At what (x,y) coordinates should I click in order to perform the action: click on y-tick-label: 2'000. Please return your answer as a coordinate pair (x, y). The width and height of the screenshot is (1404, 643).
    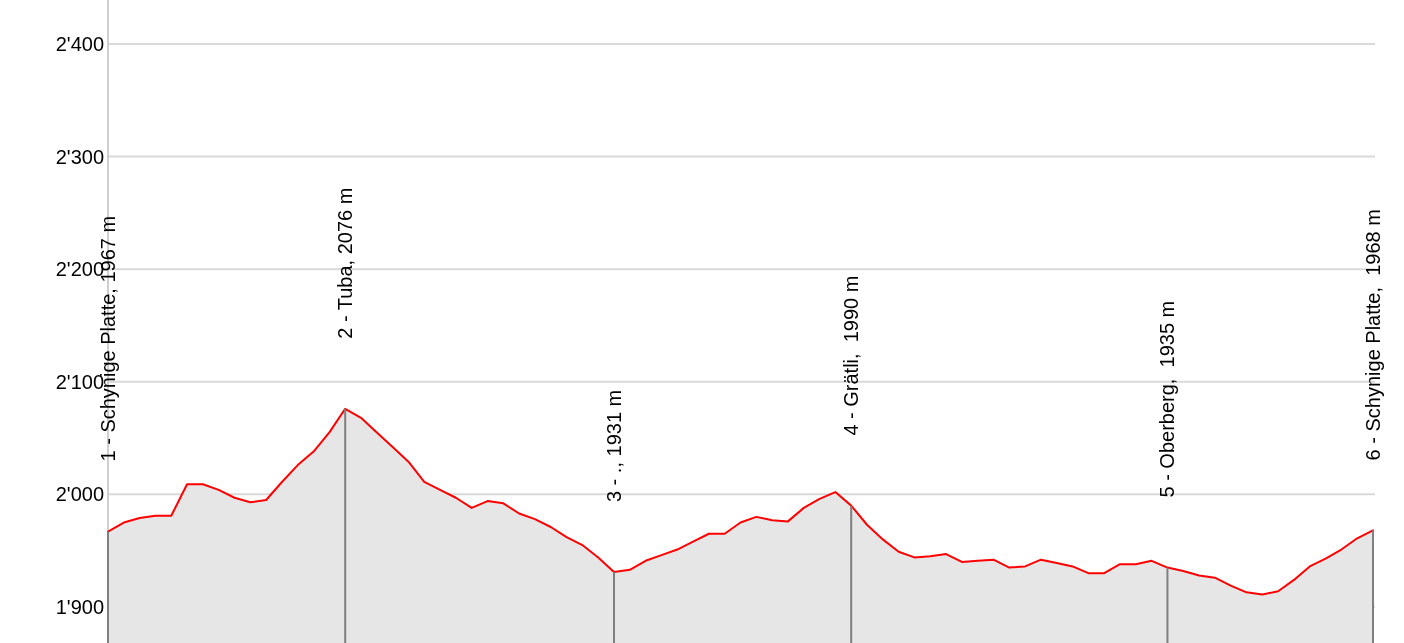
    Looking at the image, I should click on (79, 494).